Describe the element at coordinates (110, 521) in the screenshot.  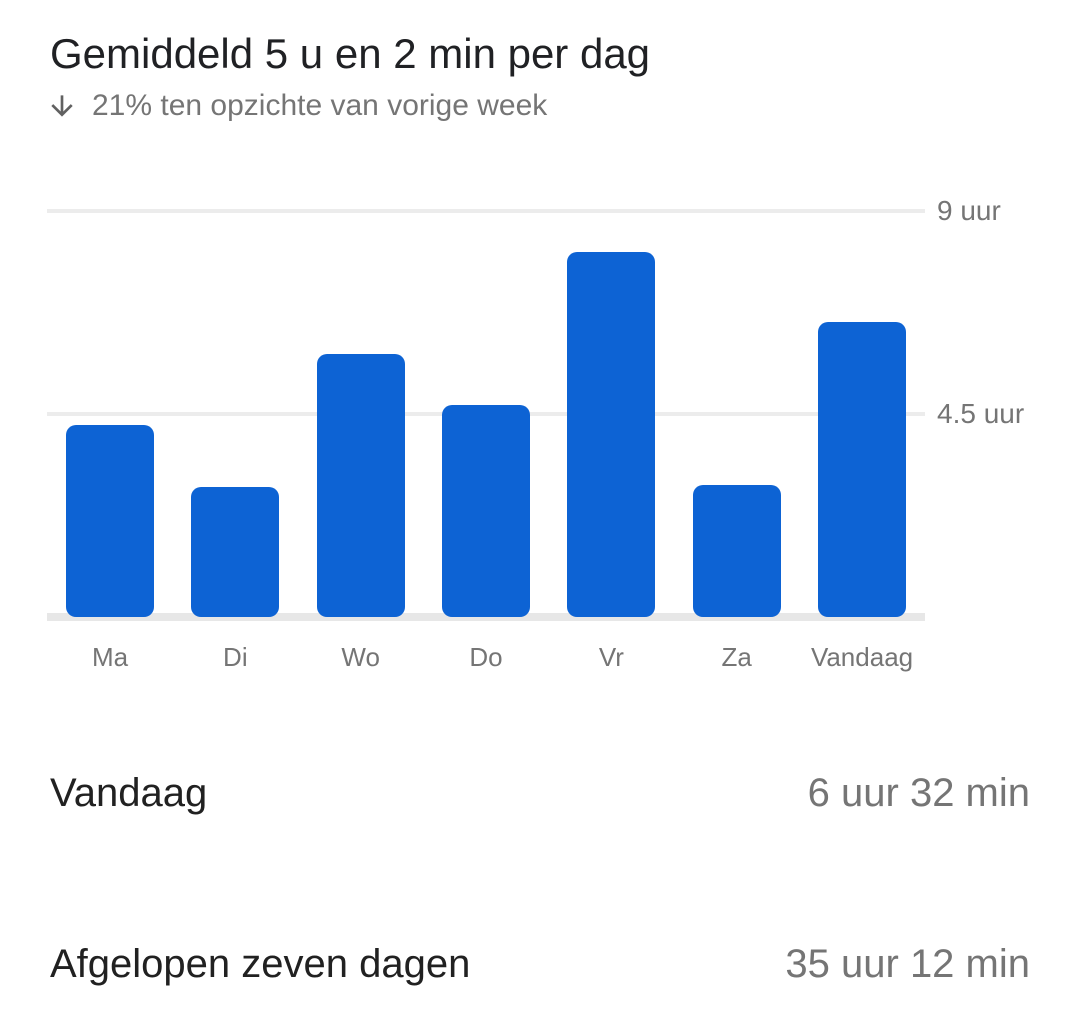
I see `bar-ma` at that location.